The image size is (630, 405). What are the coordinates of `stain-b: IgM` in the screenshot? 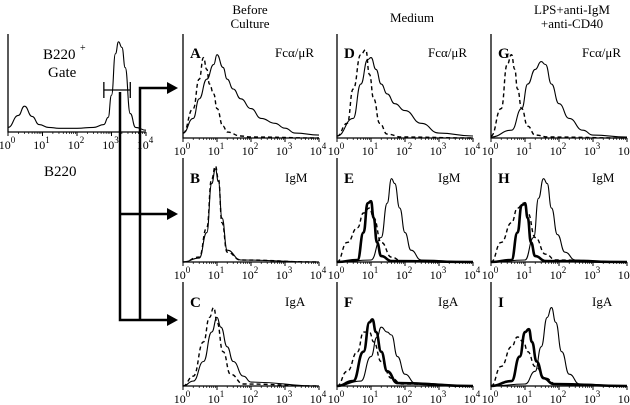 It's located at (296, 177).